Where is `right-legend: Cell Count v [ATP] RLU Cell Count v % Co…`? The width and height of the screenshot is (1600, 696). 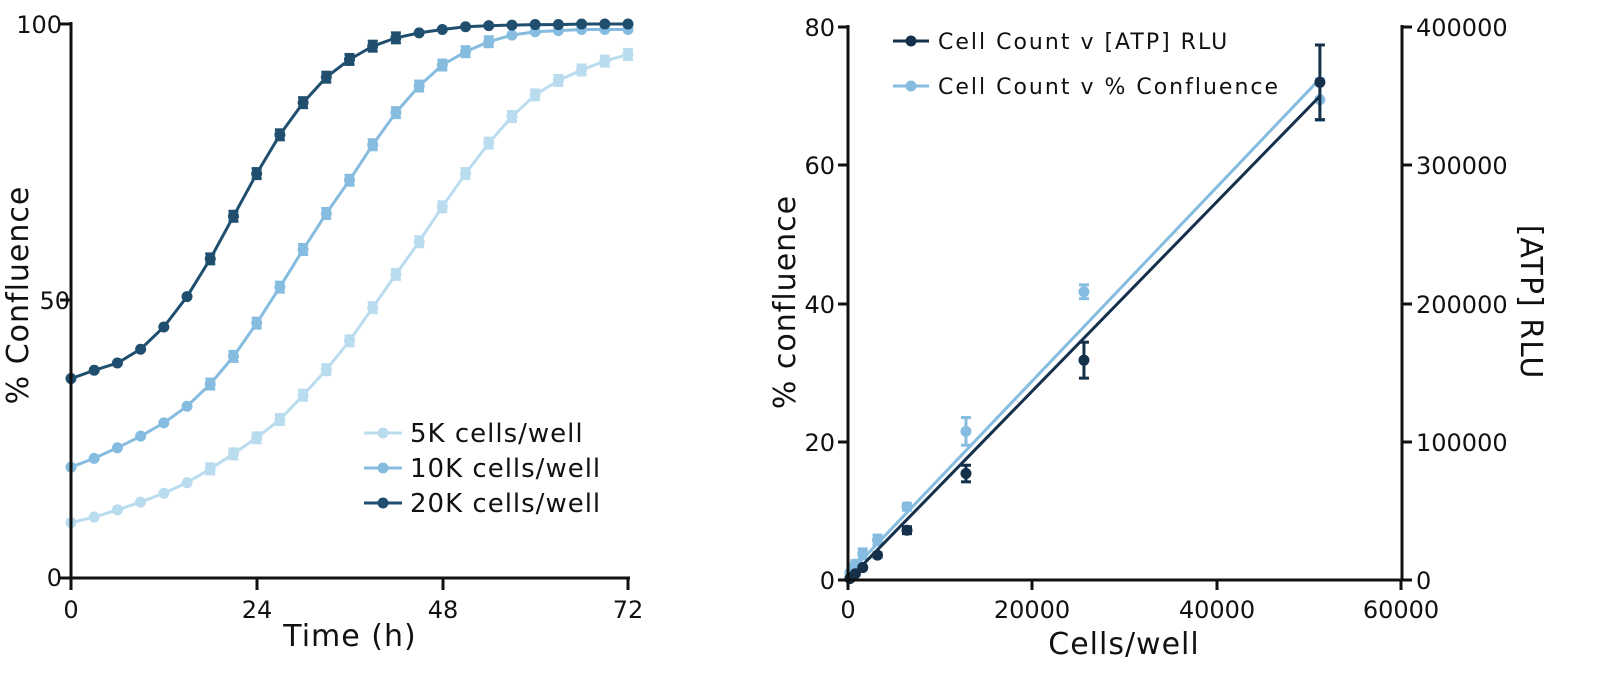 right-legend: Cell Count v [ATP] RLU Cell Count v % Co… is located at coordinates (1086, 65).